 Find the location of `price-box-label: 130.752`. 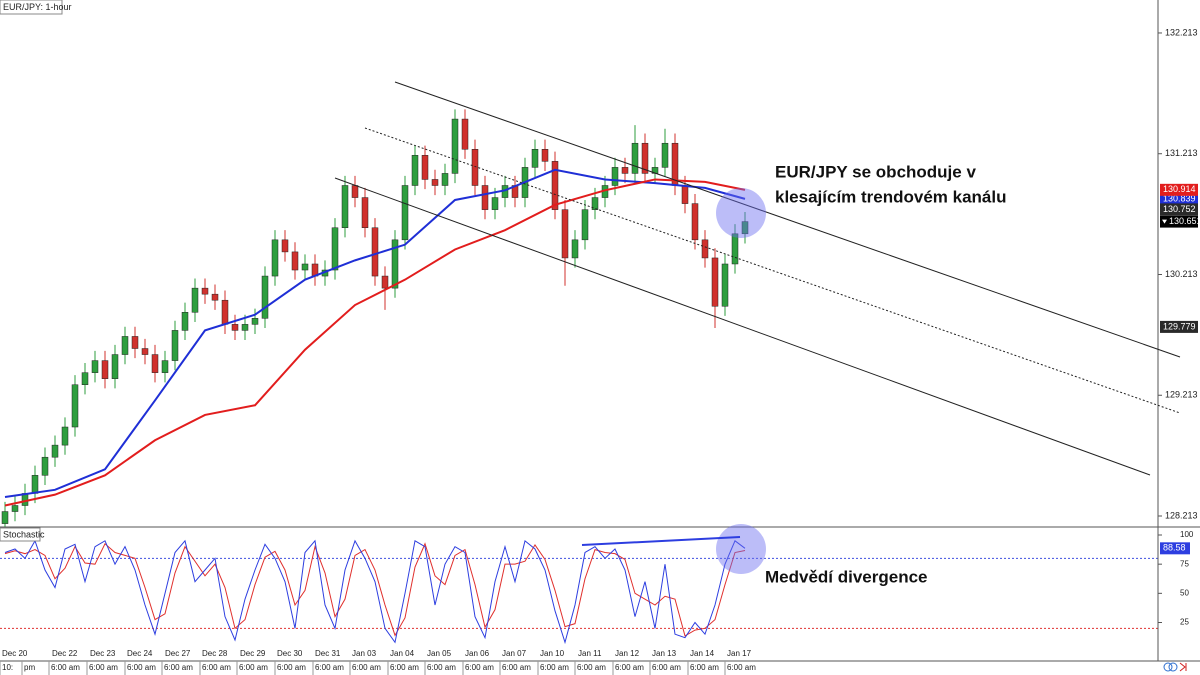

price-box-label: 130.752 is located at coordinates (1179, 209).